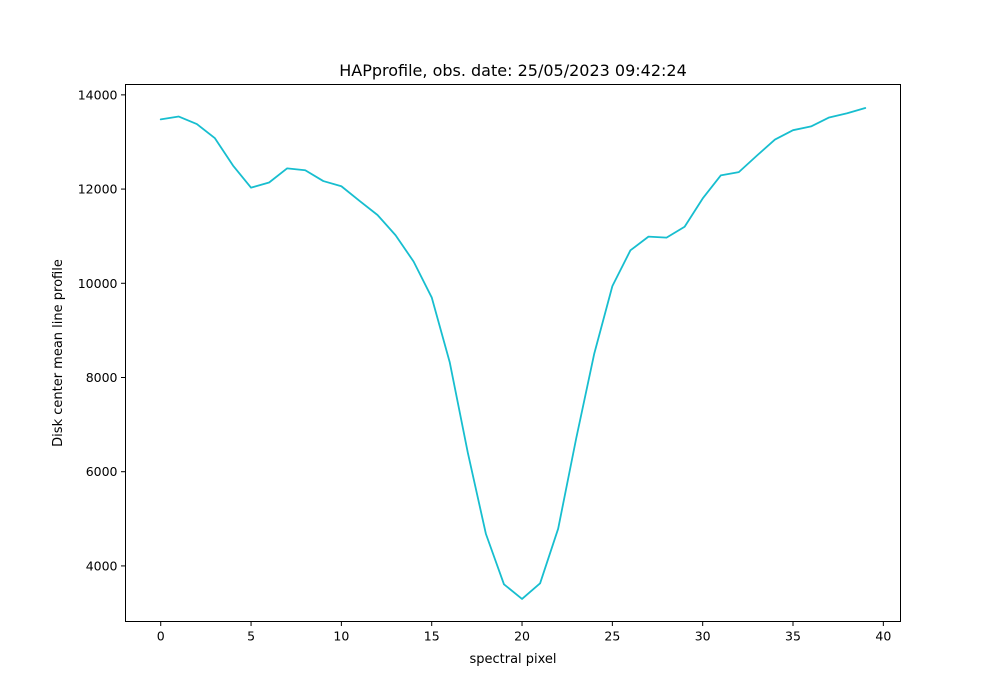 The height and width of the screenshot is (700, 1000). What do you see at coordinates (102, 565) in the screenshot?
I see `y-tick-label: 4000` at bounding box center [102, 565].